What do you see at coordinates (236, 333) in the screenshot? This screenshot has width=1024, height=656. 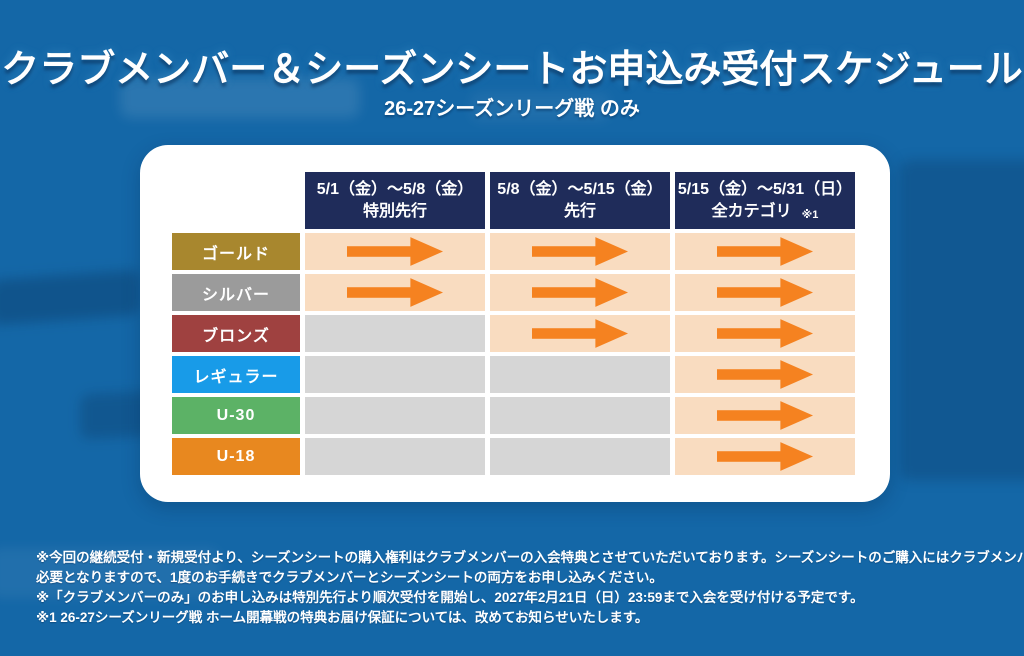 I see `category-label: ブロンズ` at bounding box center [236, 333].